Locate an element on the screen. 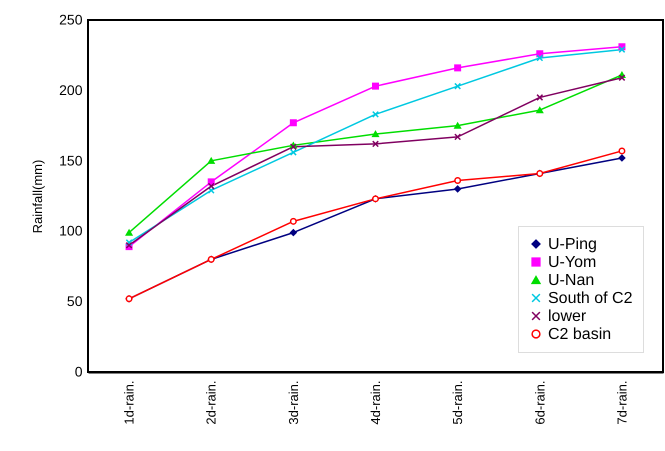  y-tick-label: 0 is located at coordinates (78, 372).